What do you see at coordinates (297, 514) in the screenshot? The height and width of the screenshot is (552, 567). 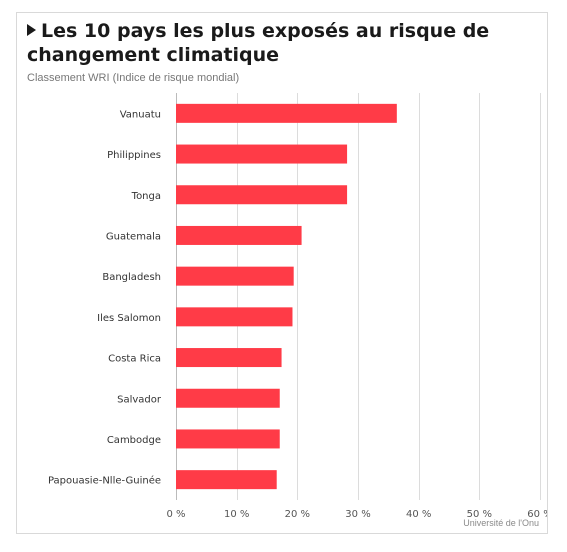 I see `x-tick-label: 20 %` at bounding box center [297, 514].